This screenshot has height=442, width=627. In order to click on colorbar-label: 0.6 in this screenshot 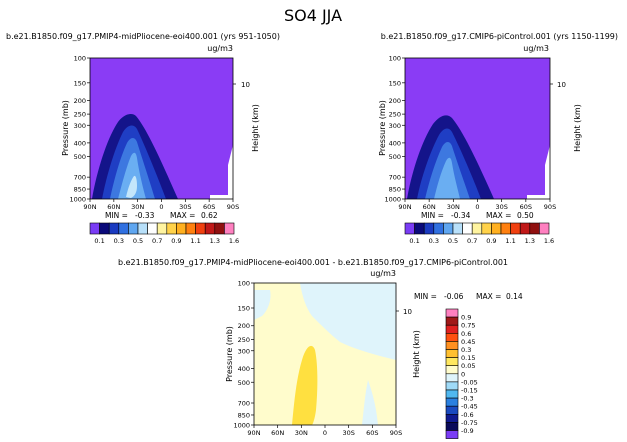, I will do `click(466, 334)`.